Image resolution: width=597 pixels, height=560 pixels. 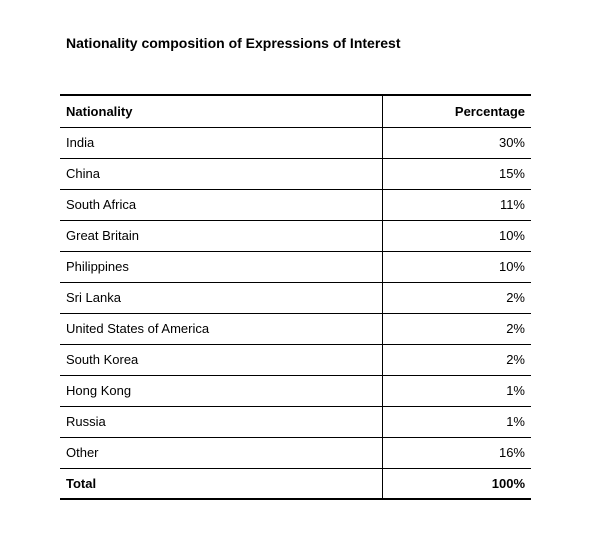 What do you see at coordinates (221, 298) in the screenshot?
I see `cell-nationality: Sri Lanka` at bounding box center [221, 298].